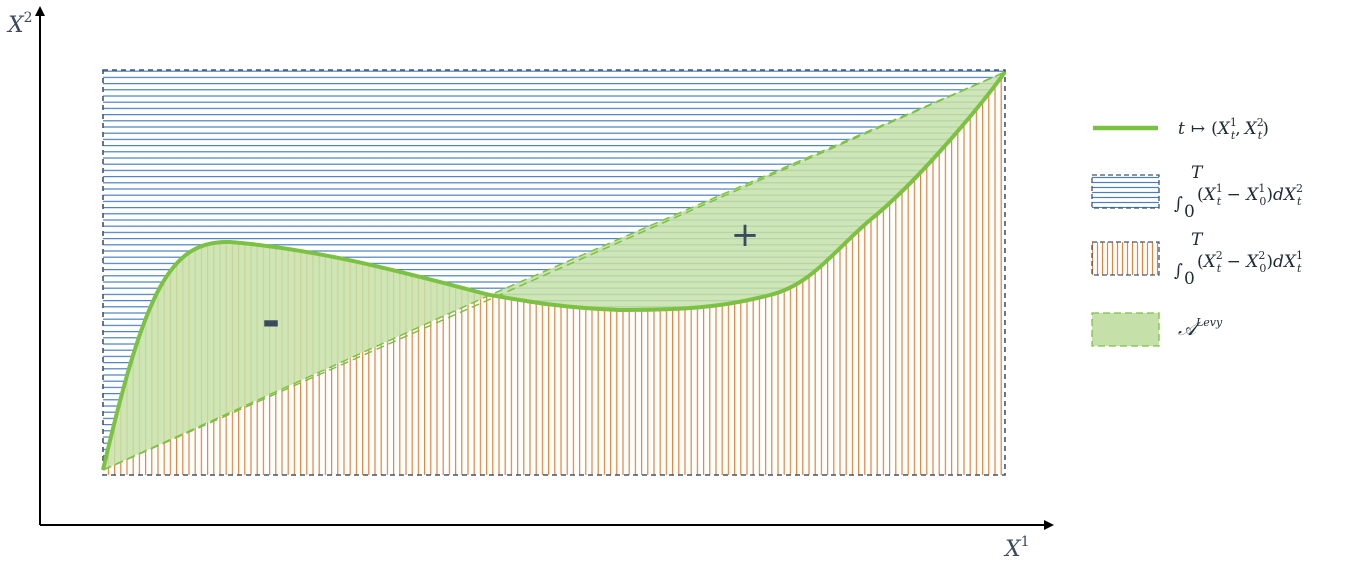  What do you see at coordinates (271, 321) in the screenshot?
I see `minus-sign: -` at bounding box center [271, 321].